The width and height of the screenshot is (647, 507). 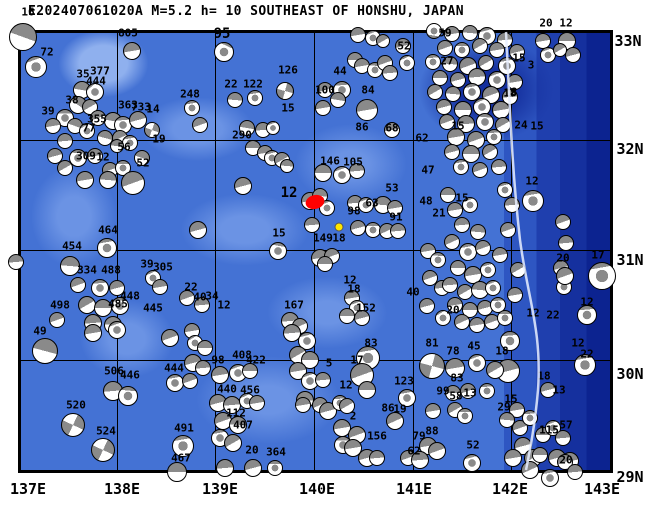 What do you see at coordinates (630, 374) in the screenshot?
I see `latitude-label: 30N` at bounding box center [630, 374].